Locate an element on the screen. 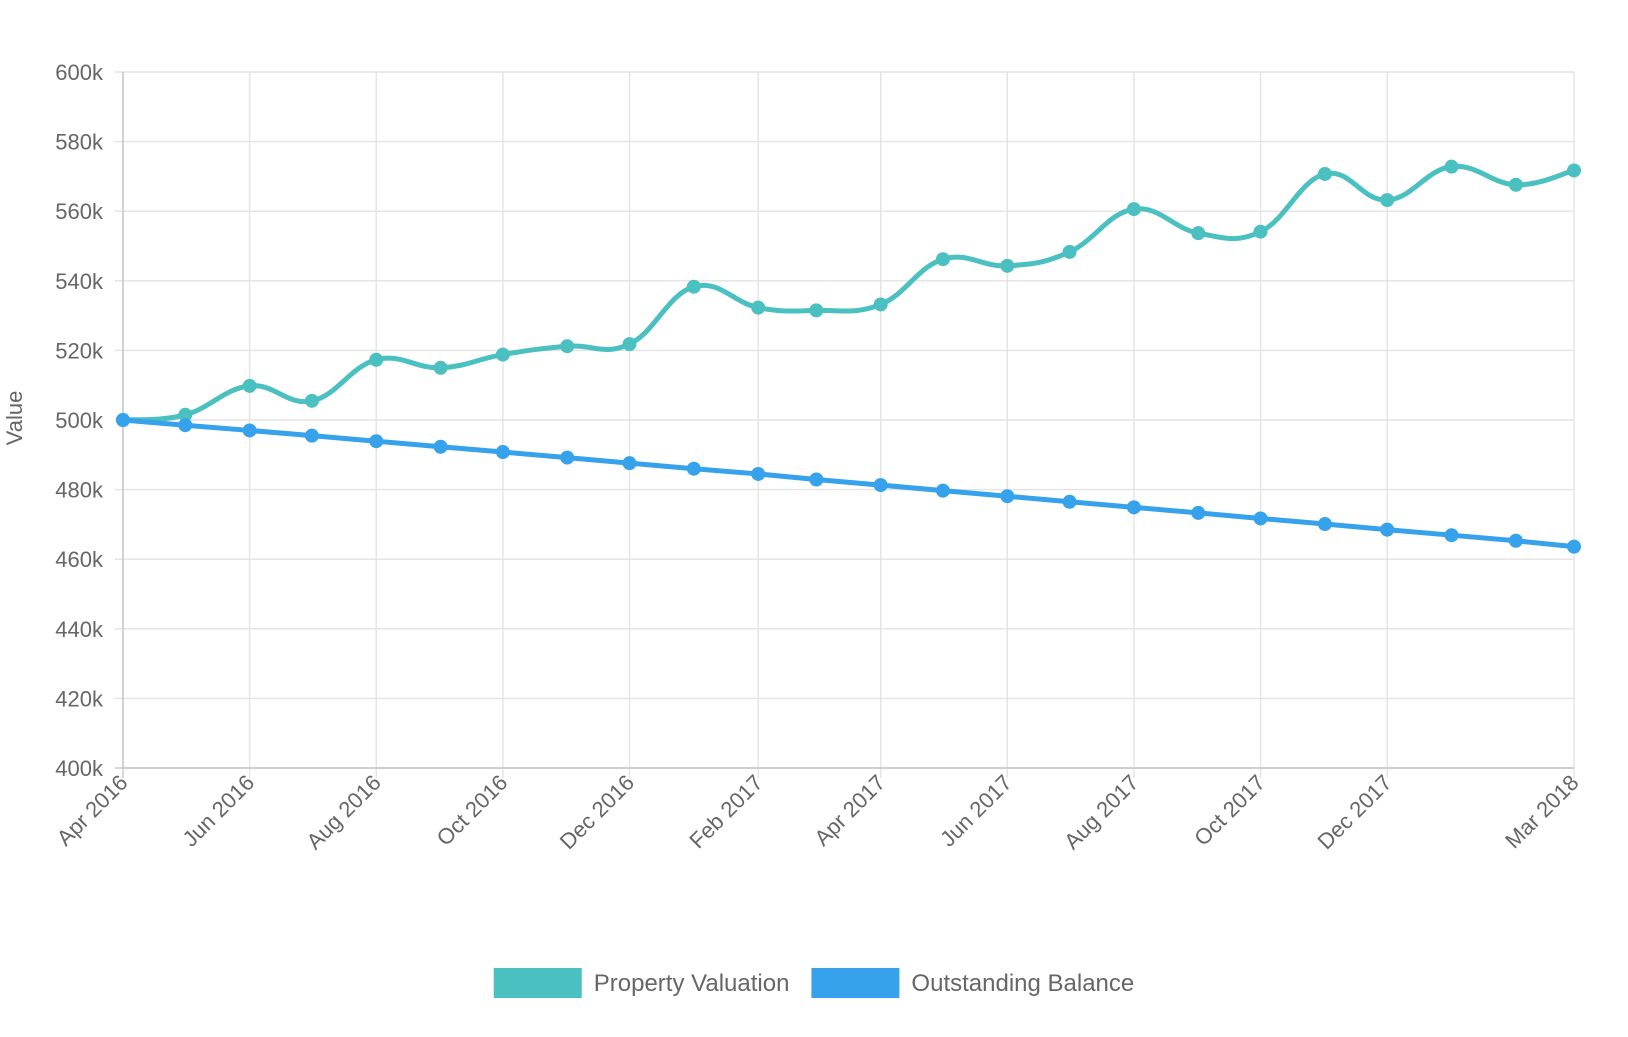 This screenshot has width=1628, height=1037. outstanding-balance-line is located at coordinates (848, 483).